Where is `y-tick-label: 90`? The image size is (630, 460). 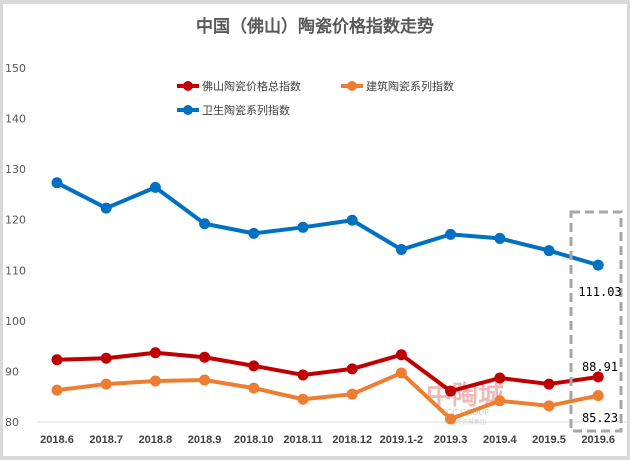
y-tick-label: 90 is located at coordinates (12, 371).